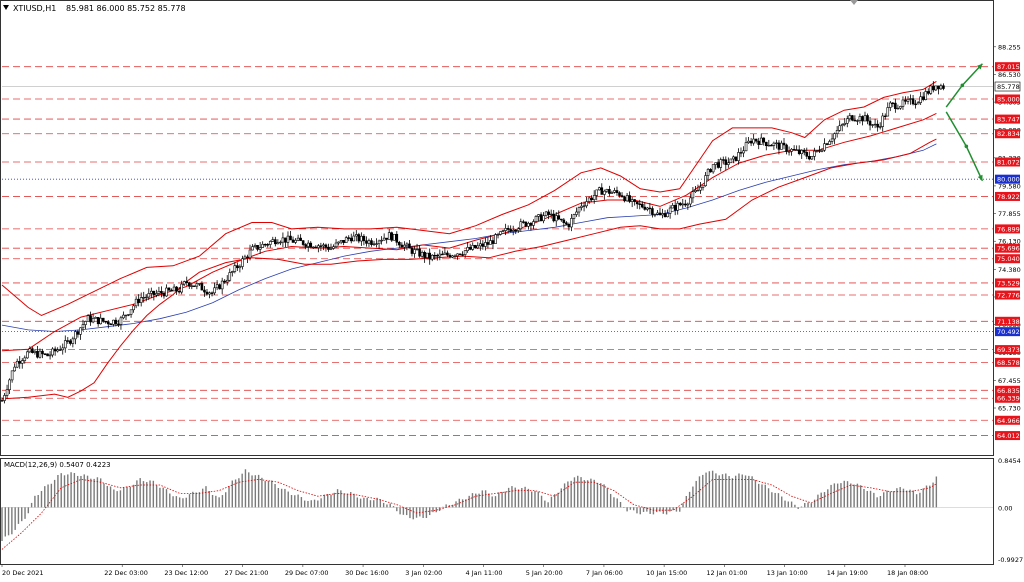 Image resolution: width=1024 pixels, height=582 pixels. Describe the element at coordinates (307, 573) in the screenshot. I see `time-tick-label: 29 Dec 07:00` at that location.